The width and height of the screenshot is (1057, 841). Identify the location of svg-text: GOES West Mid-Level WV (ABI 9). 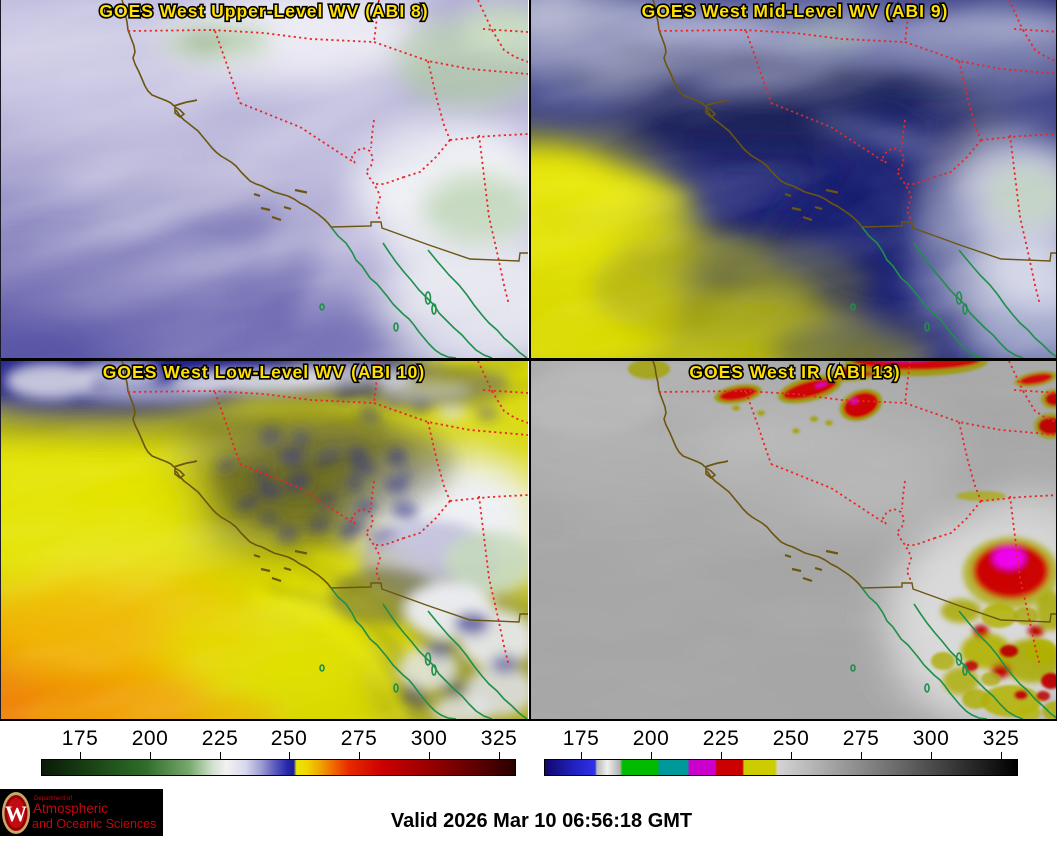
(795, 11).